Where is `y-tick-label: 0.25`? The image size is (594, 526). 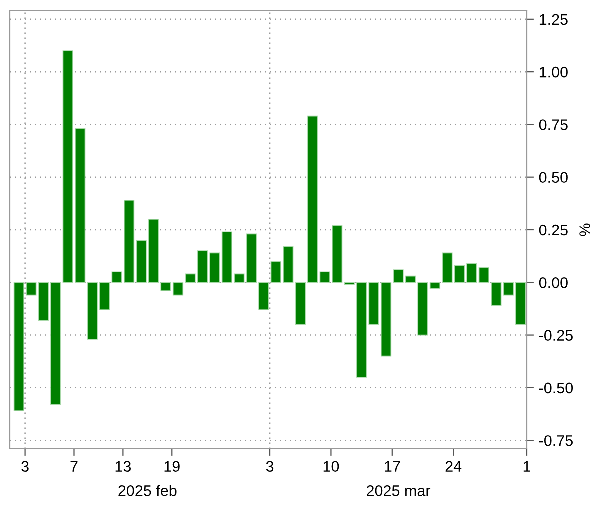
y-tick-label: 0.25 is located at coordinates (553, 230).